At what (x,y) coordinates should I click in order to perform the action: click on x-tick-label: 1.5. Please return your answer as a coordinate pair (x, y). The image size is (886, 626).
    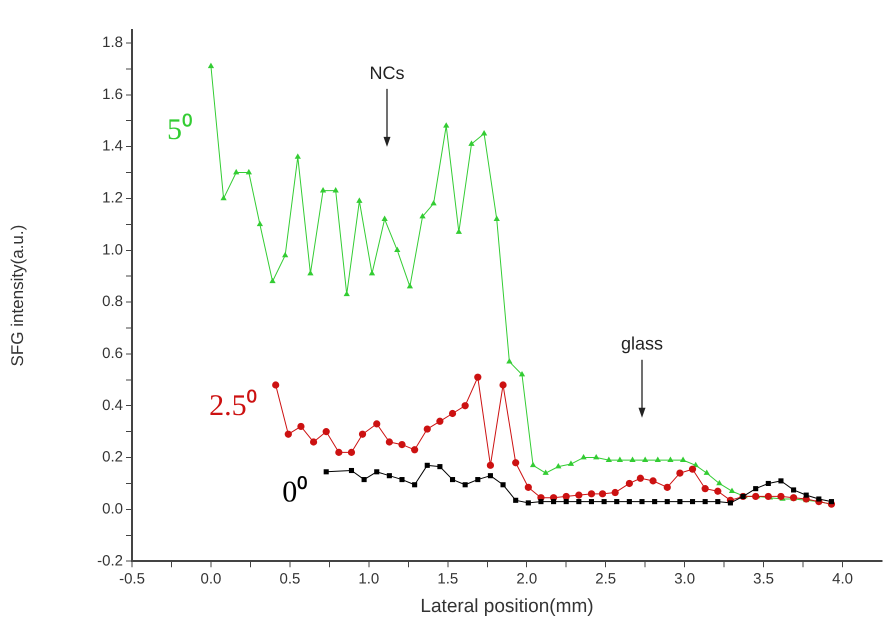
    Looking at the image, I should click on (447, 579).